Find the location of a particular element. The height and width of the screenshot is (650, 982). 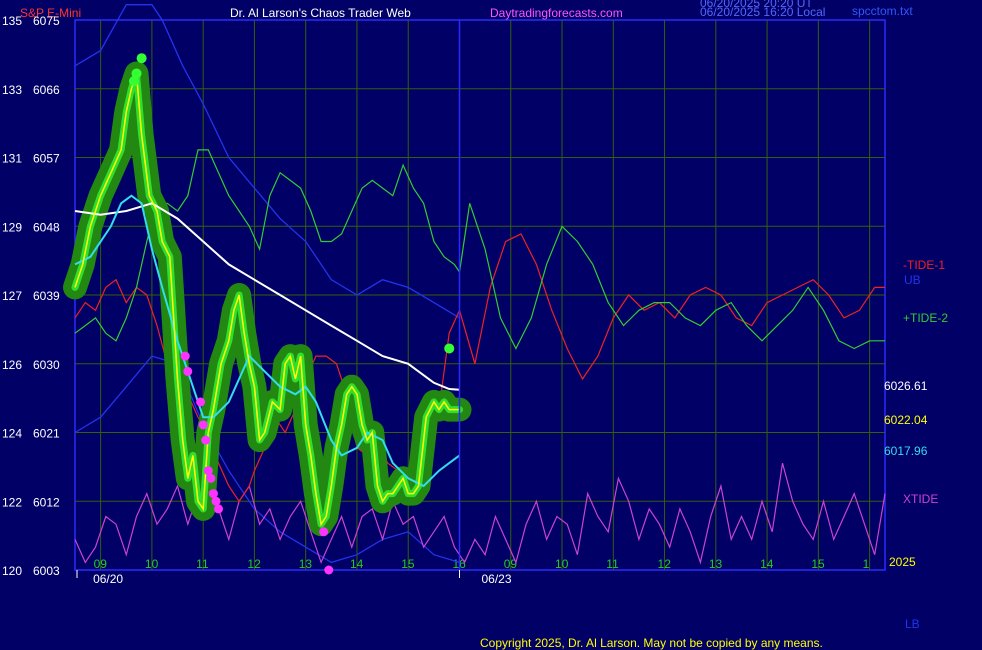

label-ub: UB is located at coordinates (912, 280).